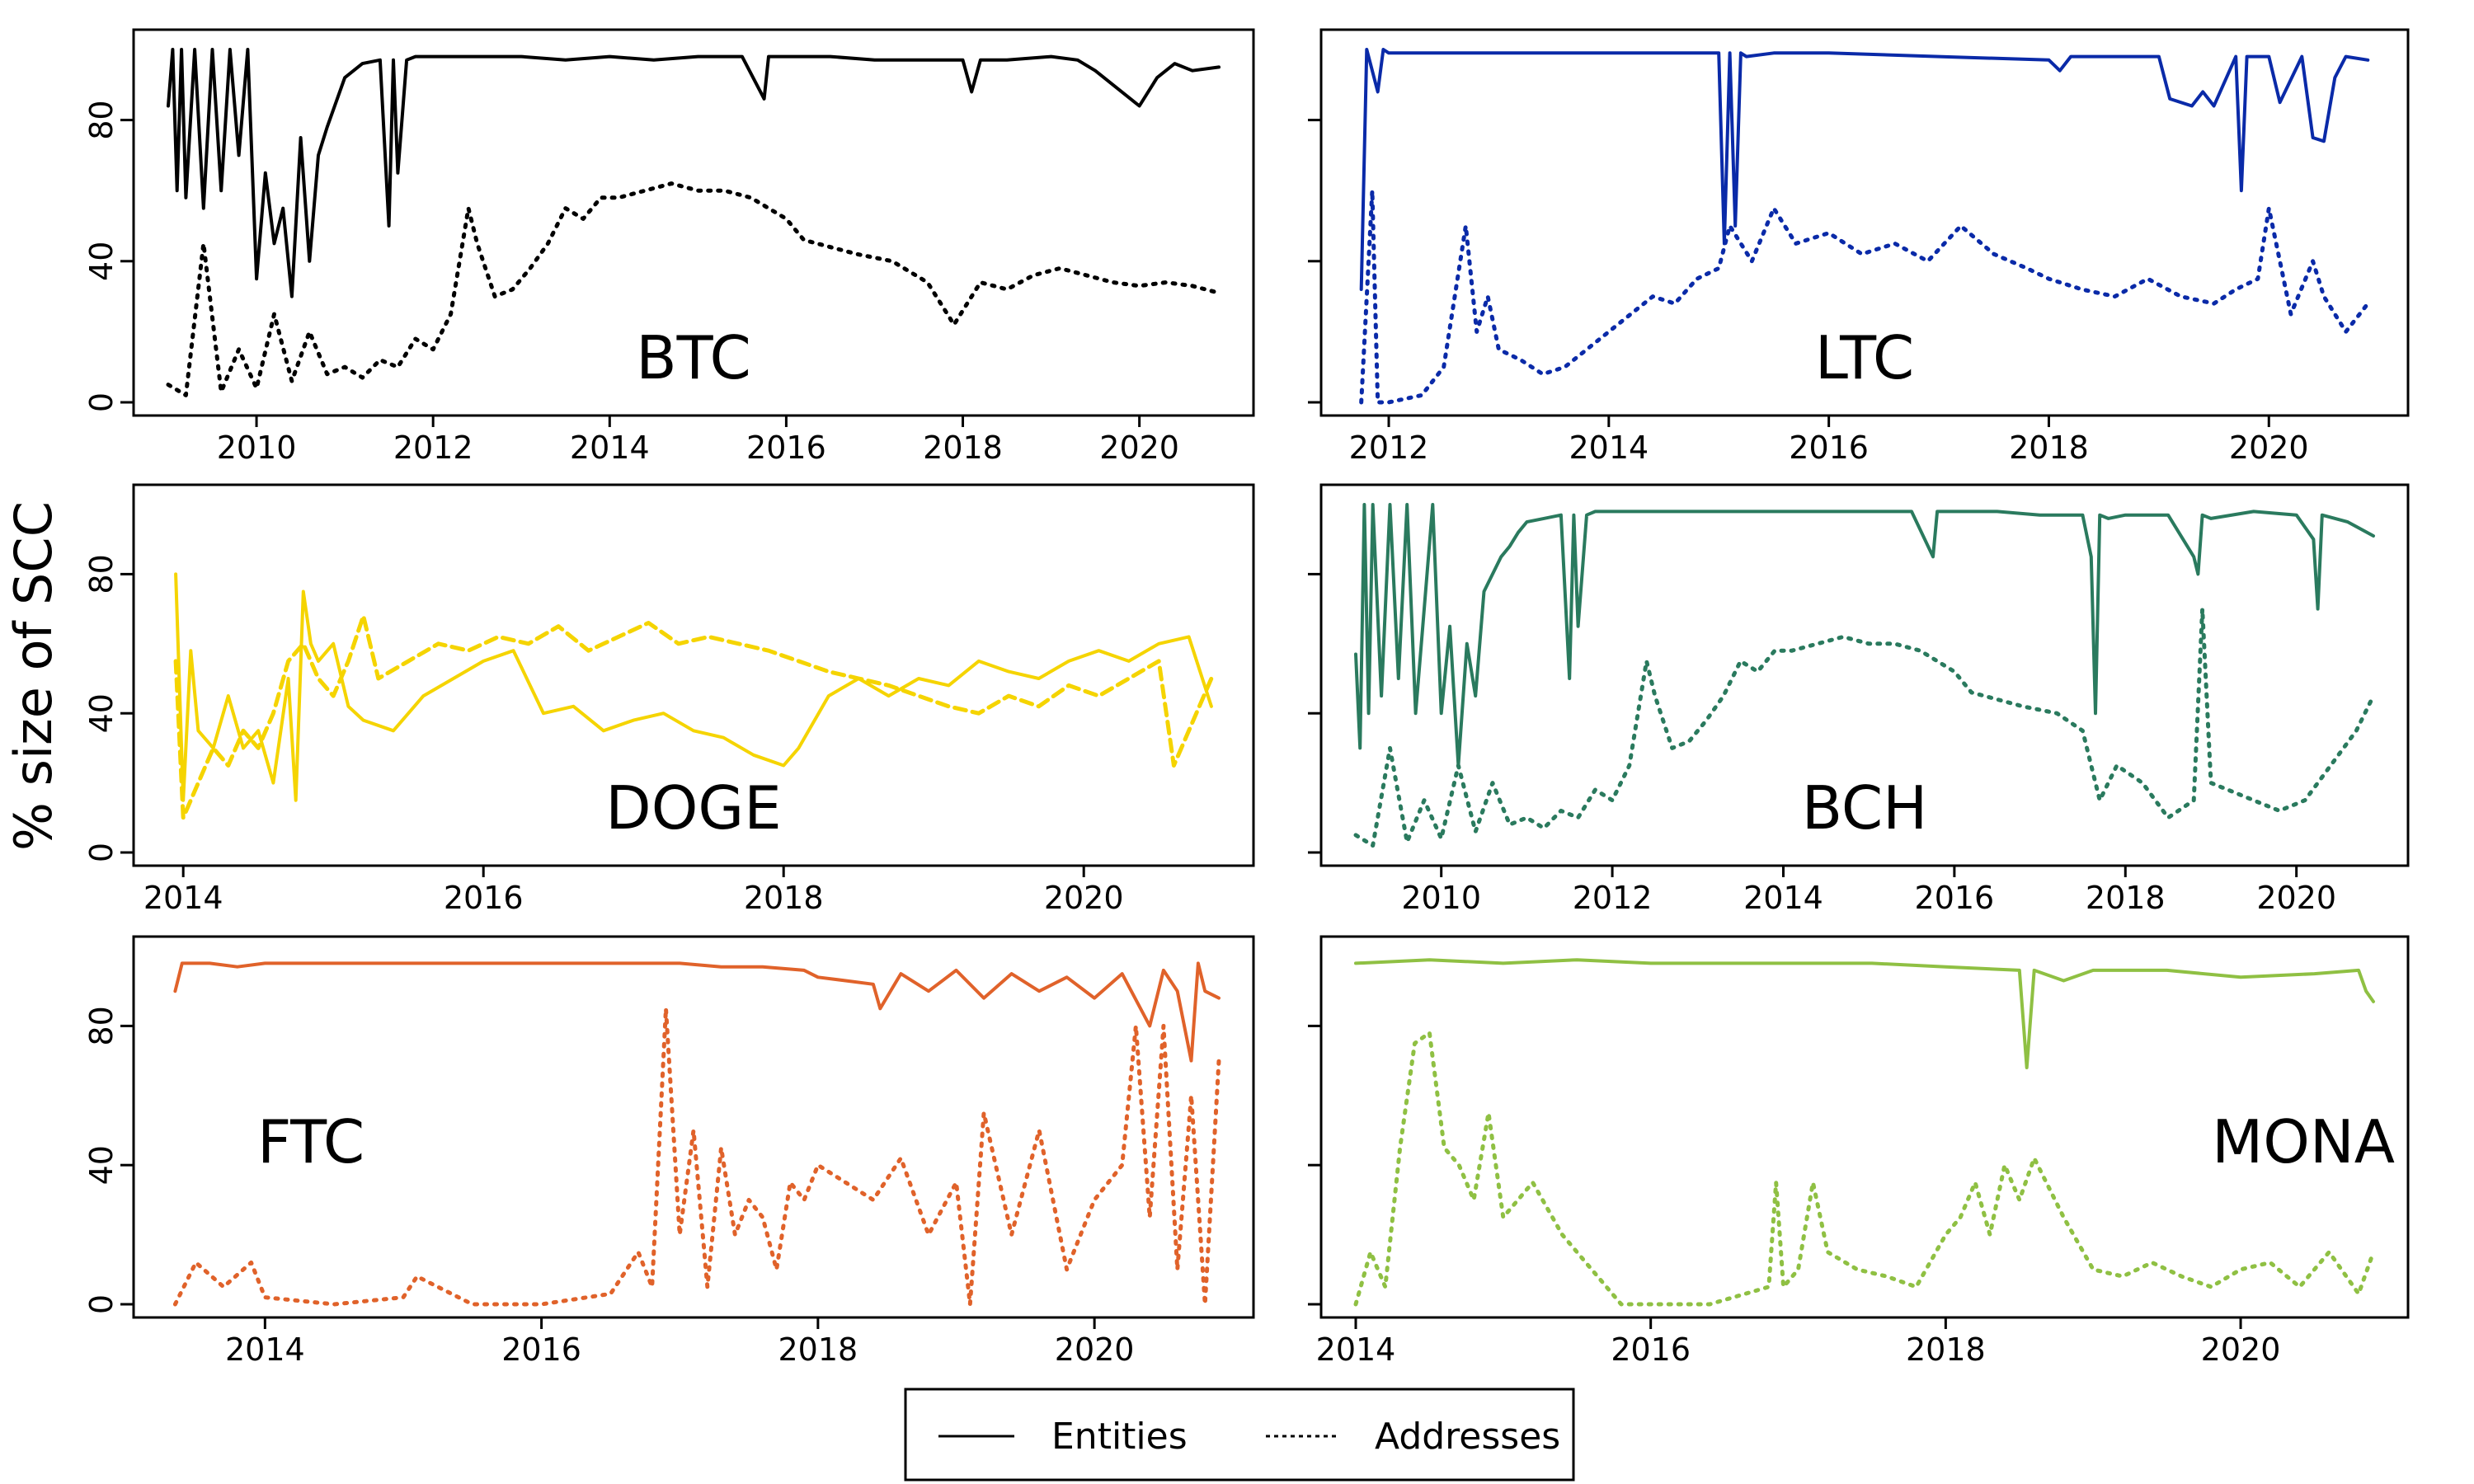  Describe the element at coordinates (541, 1349) in the screenshot. I see `x-tick-label-ftc: 2016` at that location.